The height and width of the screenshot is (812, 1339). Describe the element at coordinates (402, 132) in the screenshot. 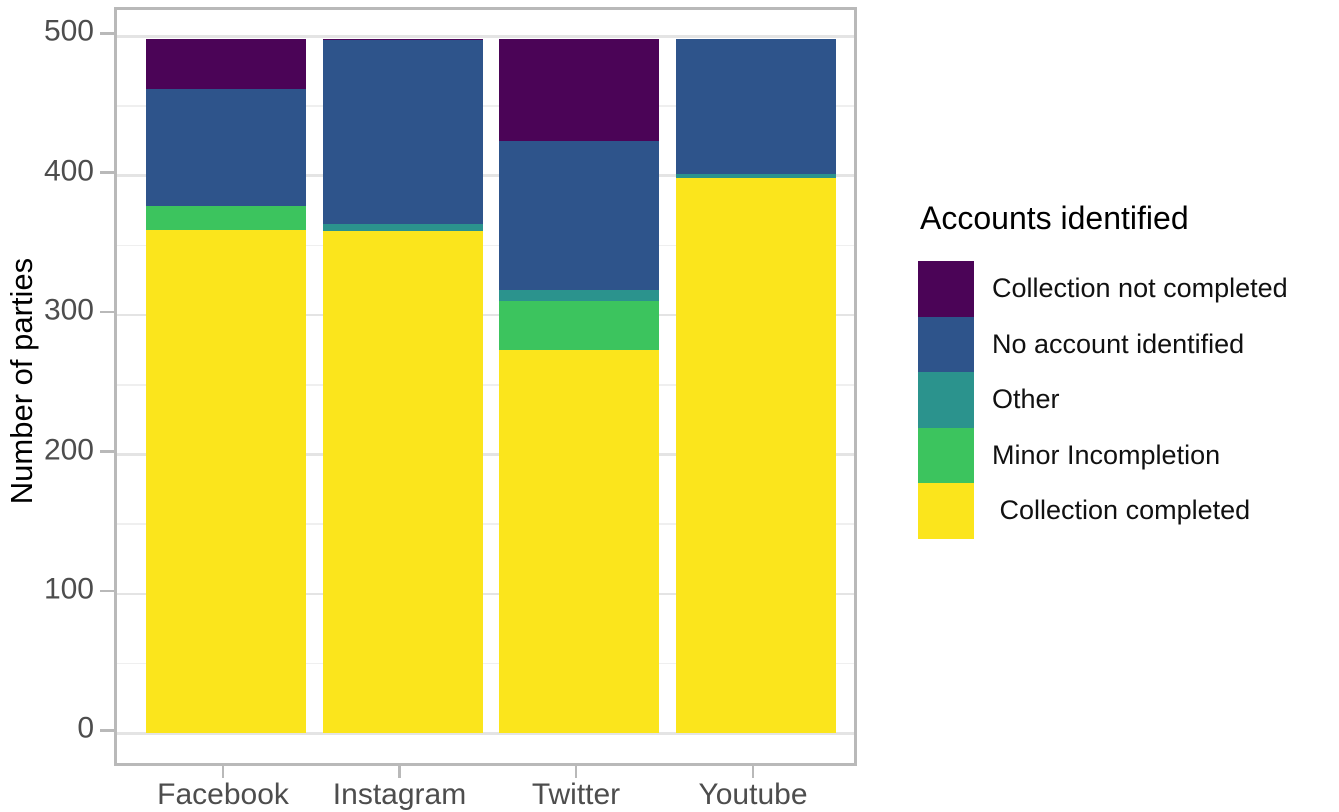

I see `bar-segment-instagram-no-account-identified` at that location.